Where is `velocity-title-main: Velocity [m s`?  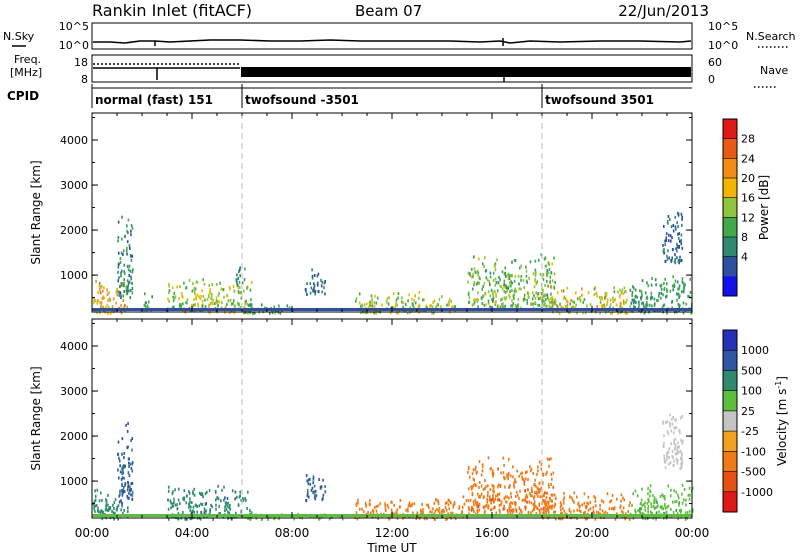
velocity-title-main: Velocity [m s is located at coordinates (782, 427).